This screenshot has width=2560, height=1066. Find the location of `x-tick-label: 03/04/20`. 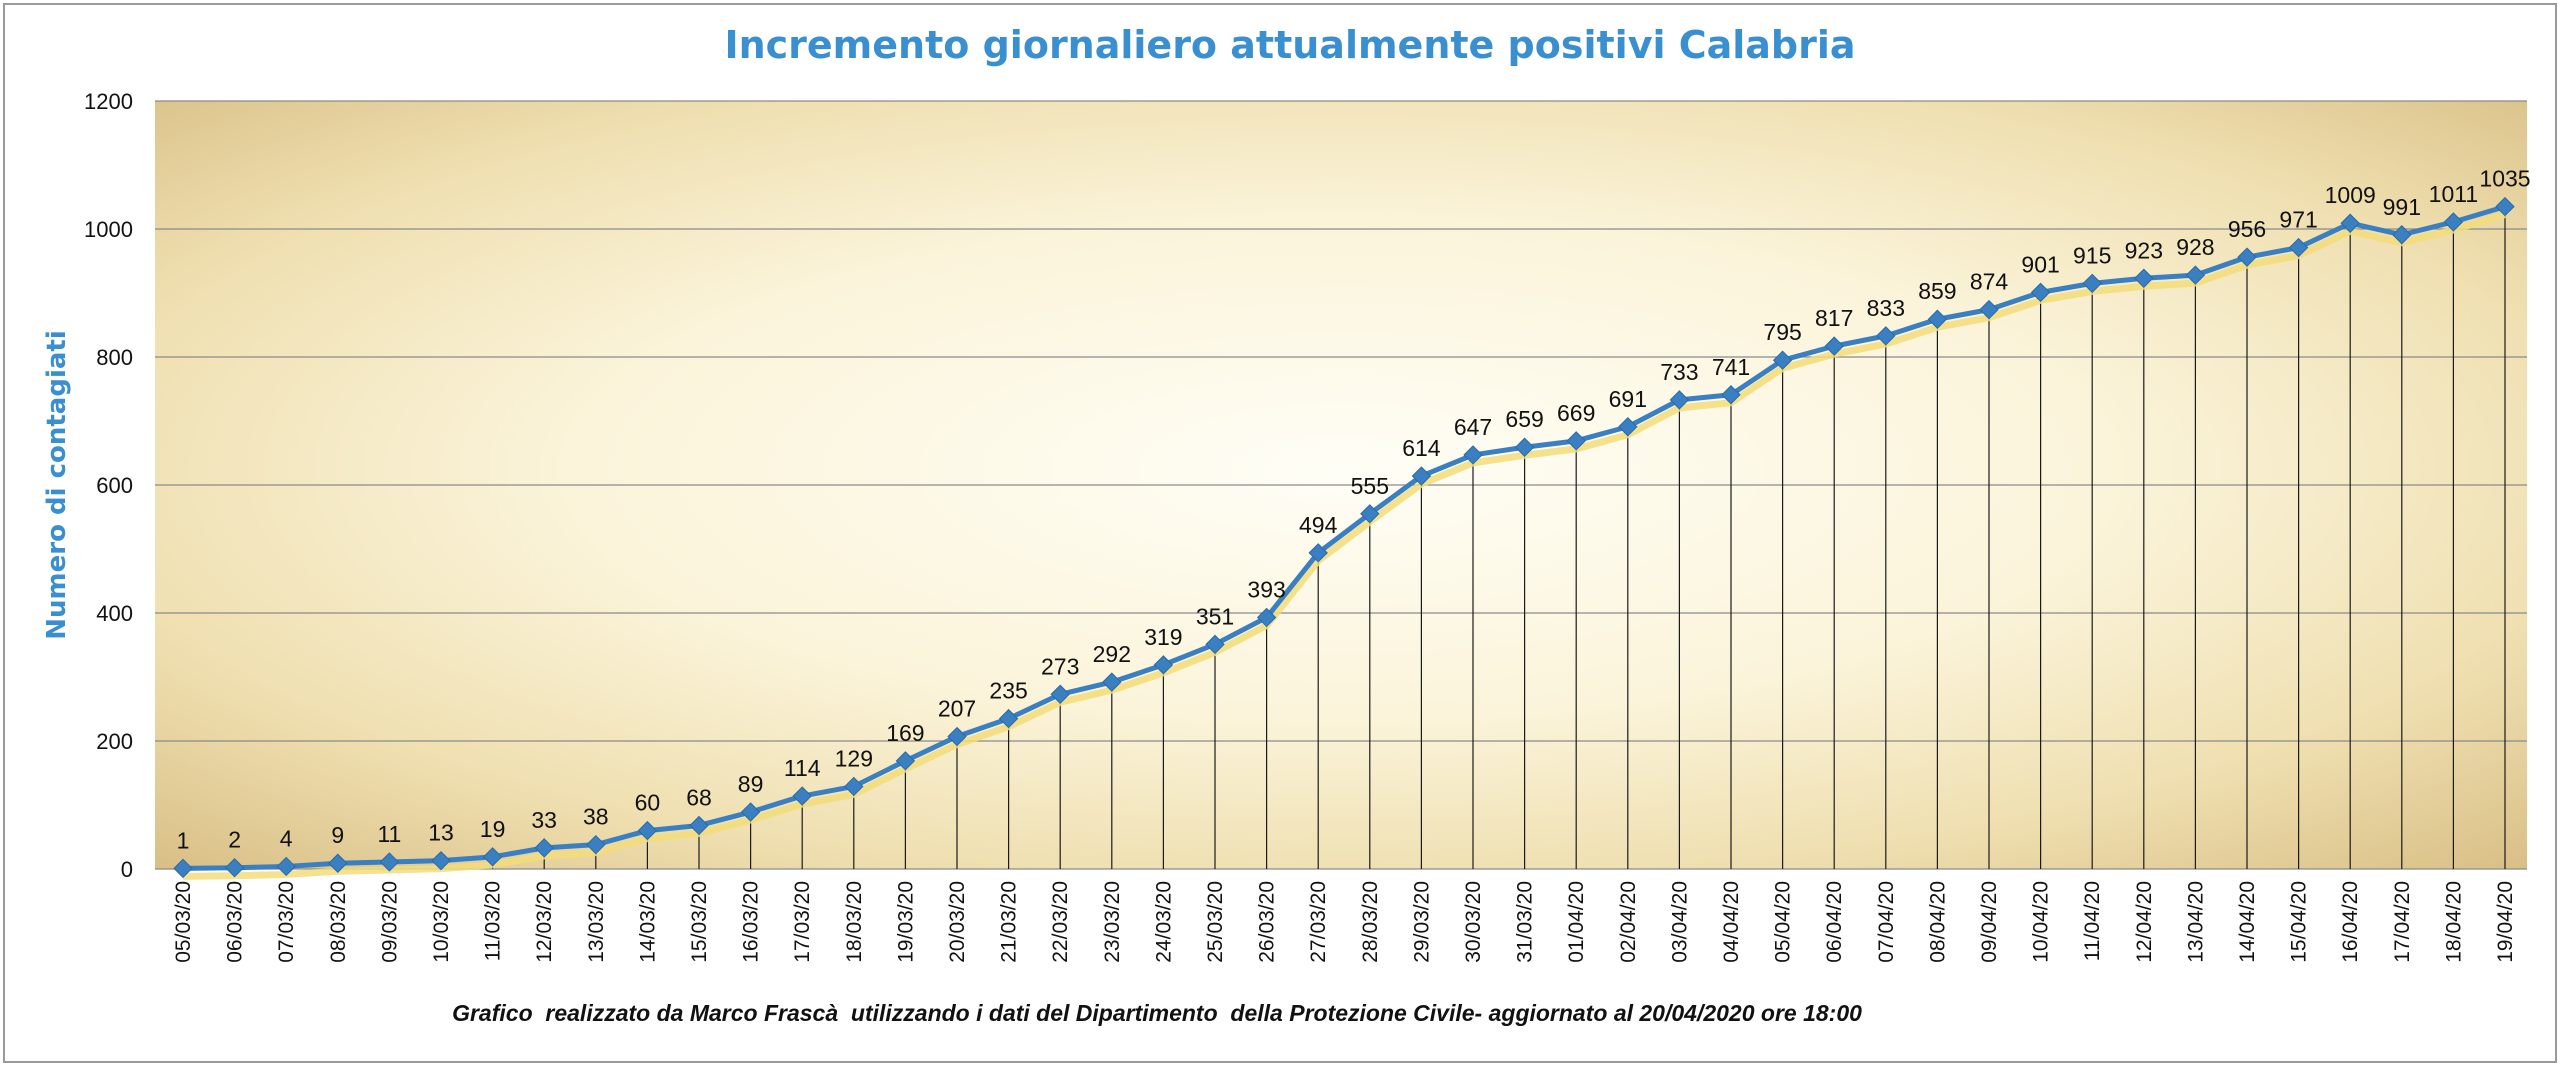

x-tick-label: 03/04/20 is located at coordinates (1679, 922).